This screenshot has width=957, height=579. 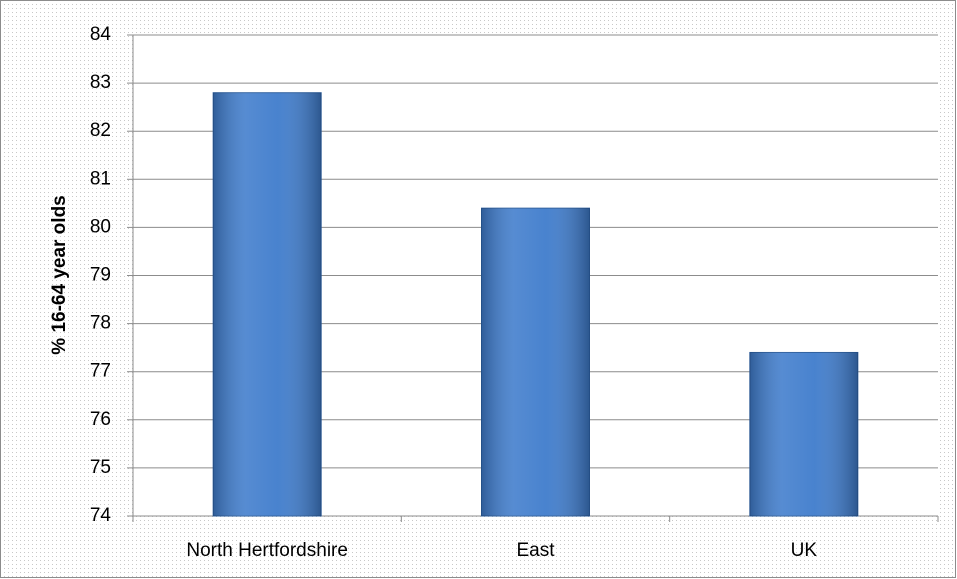 I want to click on x-tick-label: North Hertfordshire, so click(x=267, y=550).